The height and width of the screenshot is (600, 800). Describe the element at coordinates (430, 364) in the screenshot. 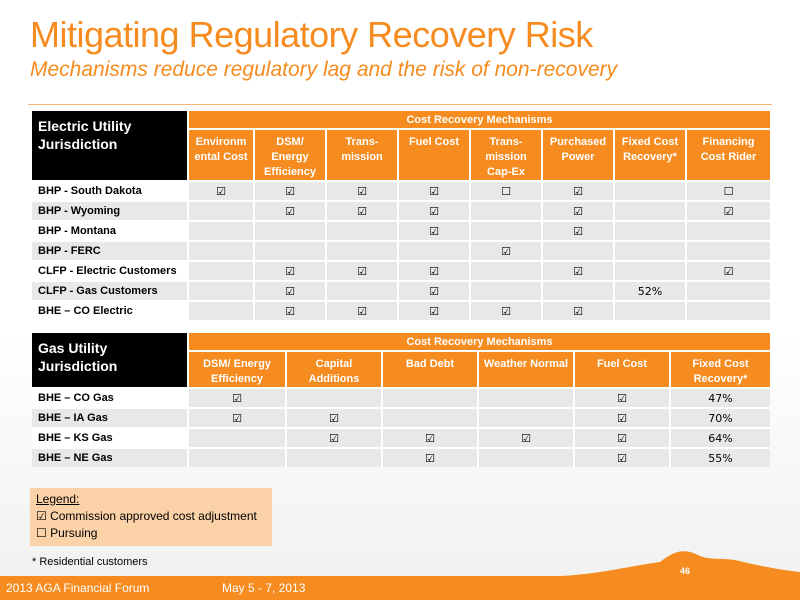

I see `g-column-header-line: Bad Debt` at that location.